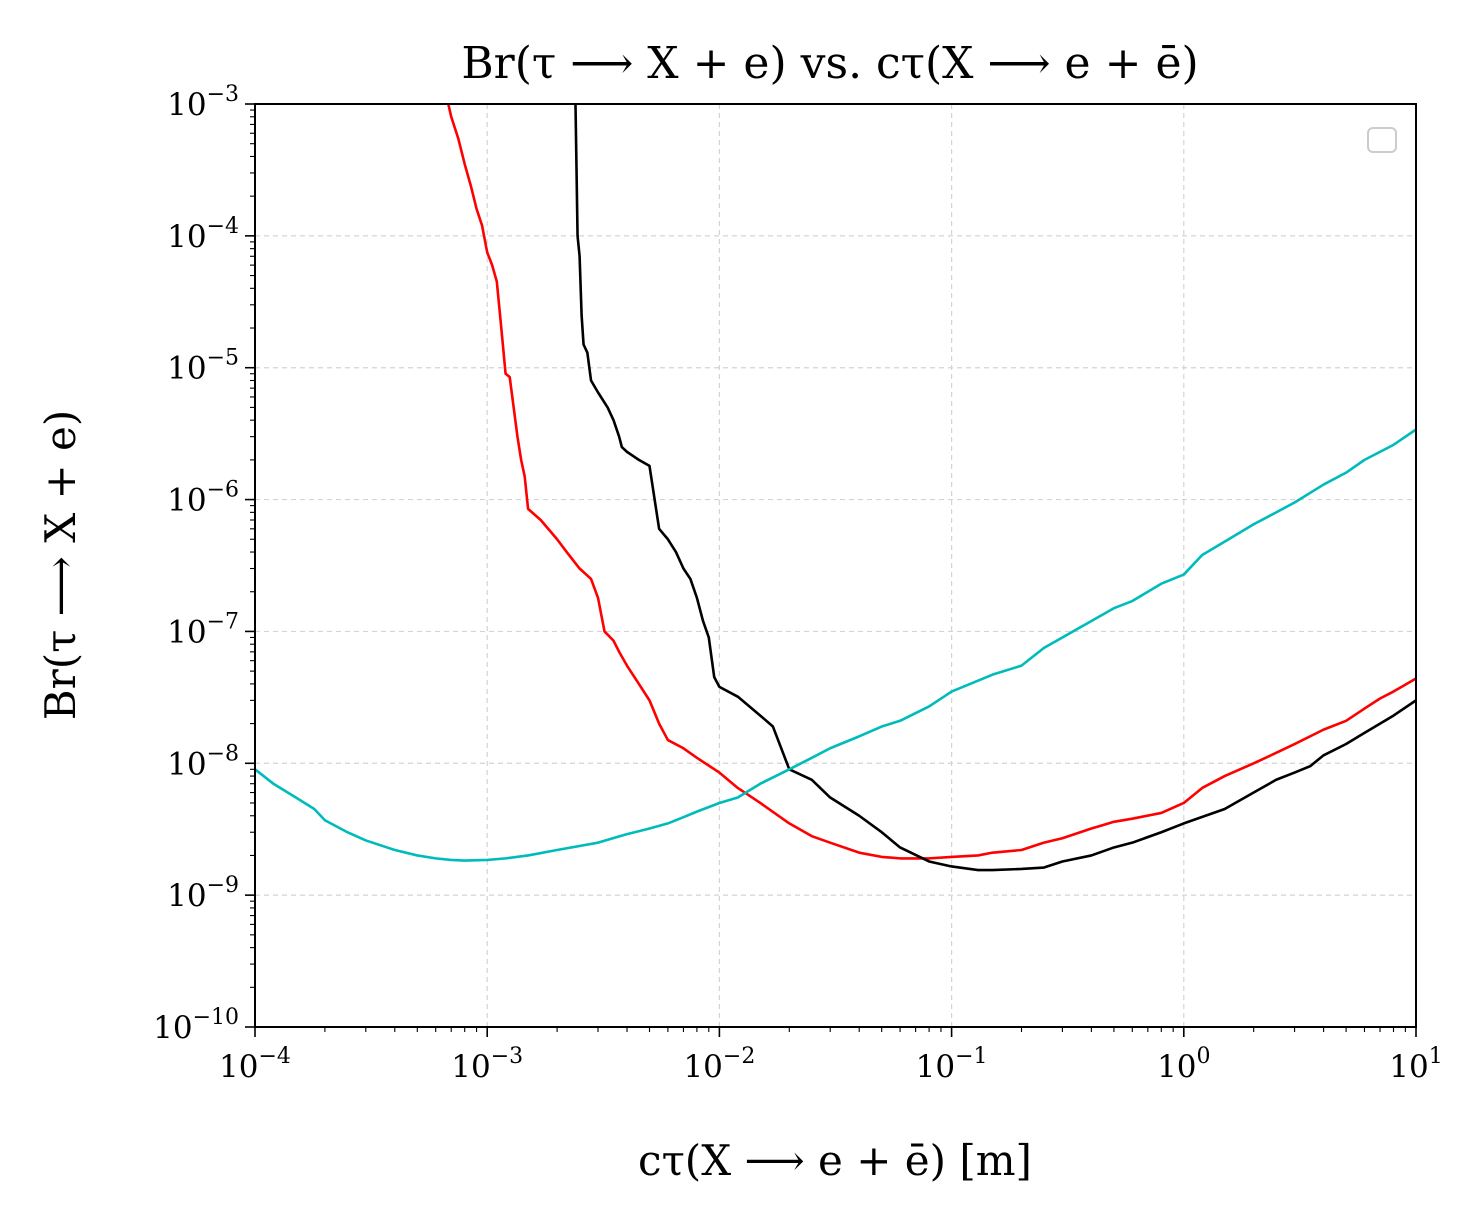 The height and width of the screenshot is (1220, 1479). I want to click on x-tick-label: 10⁻¹, so click(952, 1064).